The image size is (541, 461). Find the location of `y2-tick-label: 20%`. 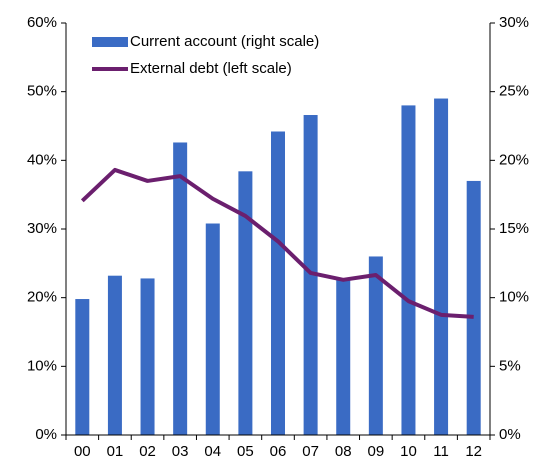

y2-tick-label: 20% is located at coordinates (514, 159).